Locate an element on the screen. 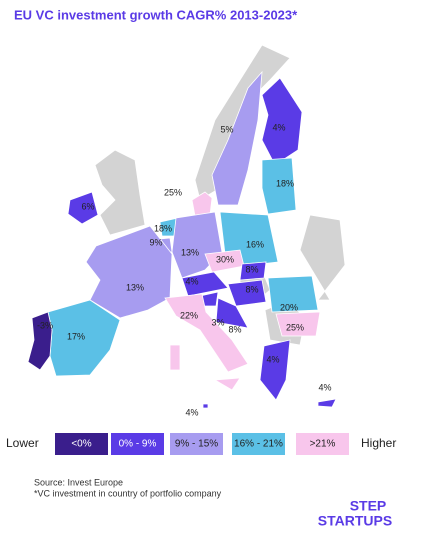 Image resolution: width=435 pixels, height=539 pixels. source: Source: Invest Europe is located at coordinates (78, 482).